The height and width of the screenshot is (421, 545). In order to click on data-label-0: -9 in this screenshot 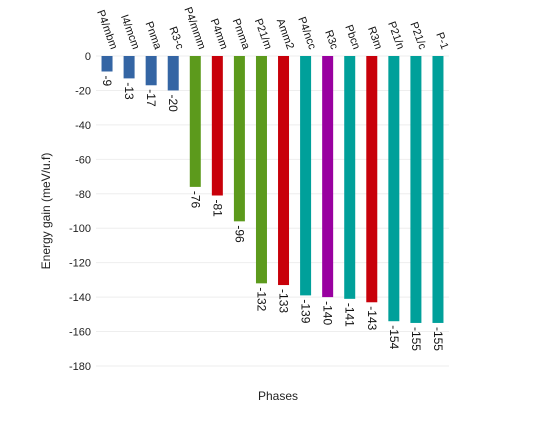, I will do `click(107, 81)`.